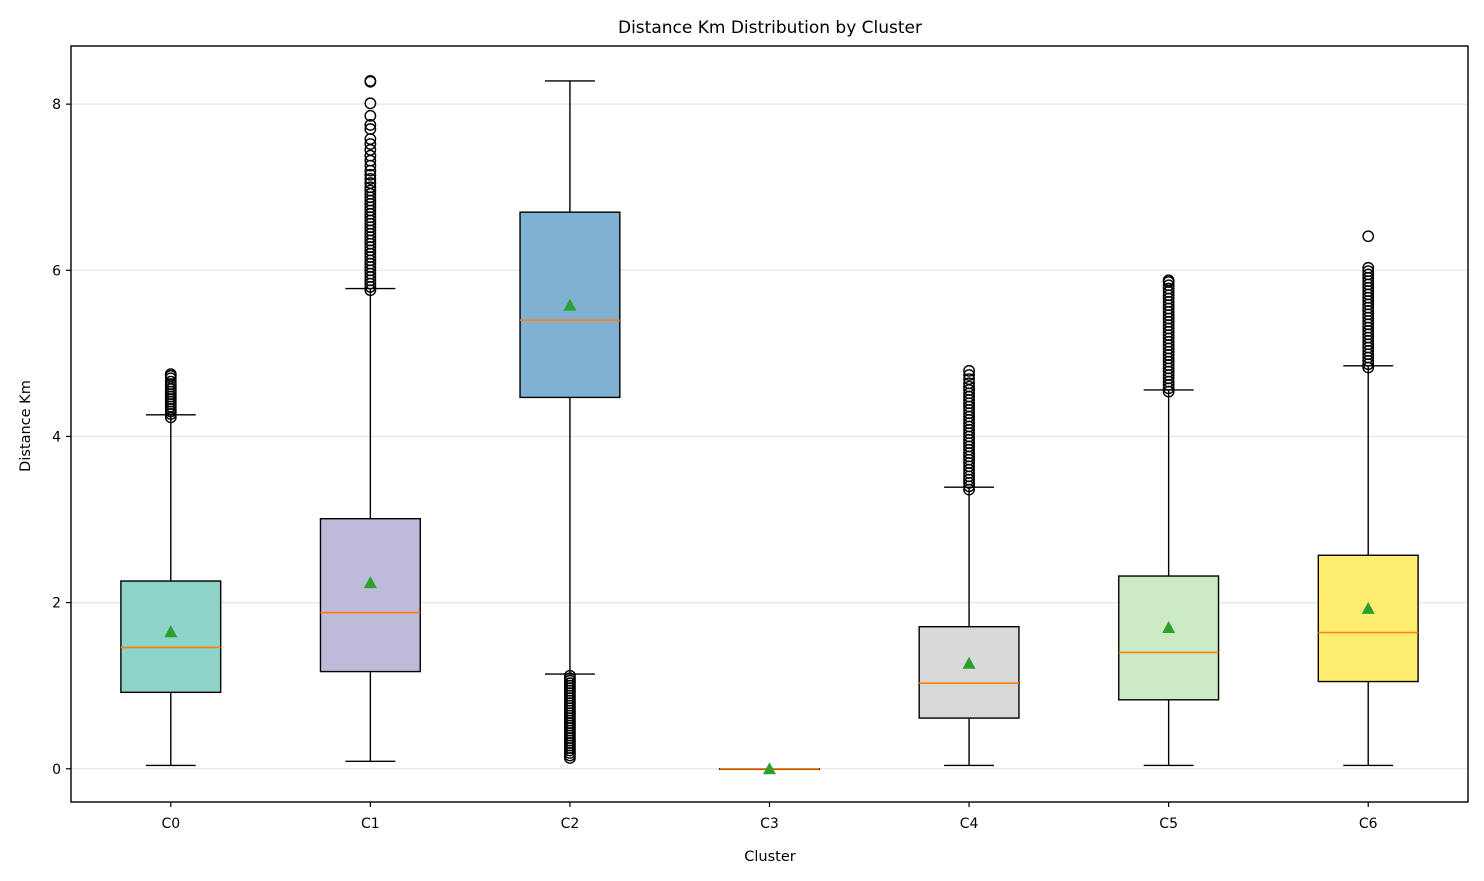 The image size is (1484, 881). I want to click on box-c1, so click(370, 595).